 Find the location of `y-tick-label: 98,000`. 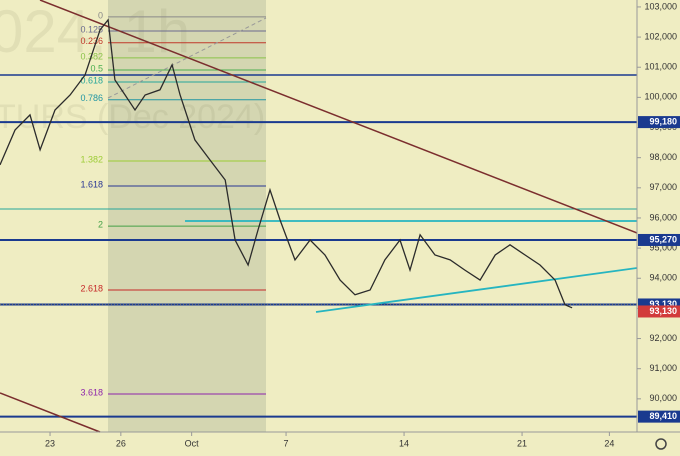

y-tick-label: 98,000 is located at coordinates (663, 157).